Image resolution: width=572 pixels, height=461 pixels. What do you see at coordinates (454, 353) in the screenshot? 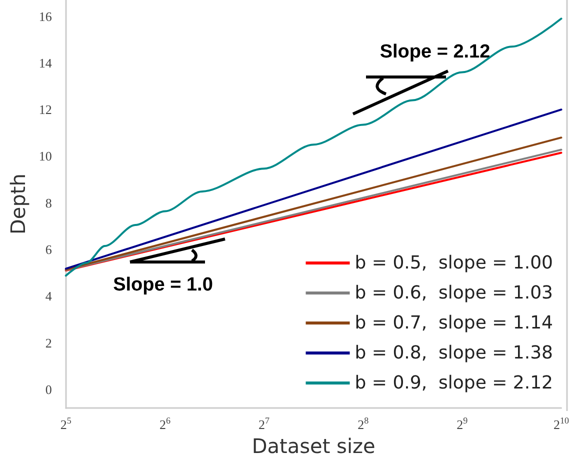
I see `legend-label: b = 0.8, slope = 1.38` at bounding box center [454, 353].